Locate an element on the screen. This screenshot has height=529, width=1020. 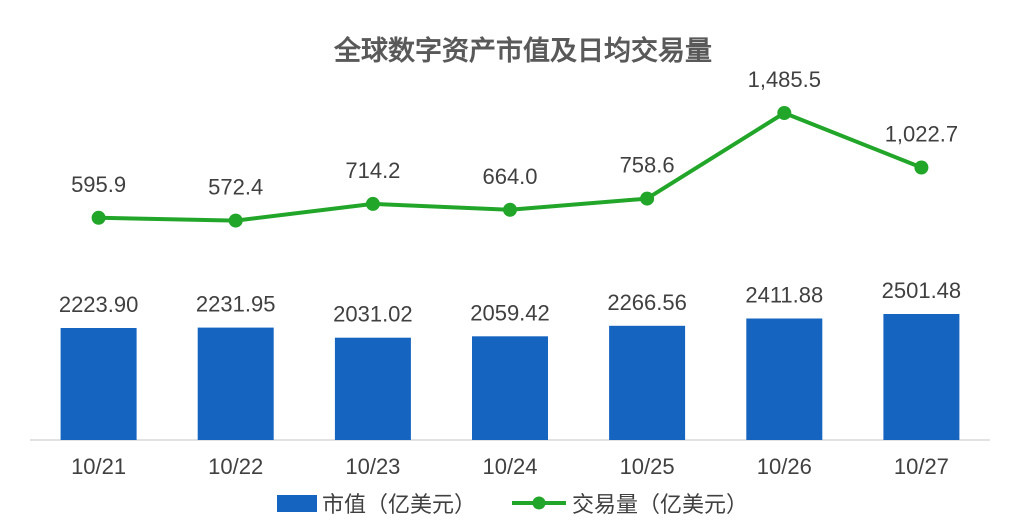
line-value-label: 664.0 is located at coordinates (509, 176).